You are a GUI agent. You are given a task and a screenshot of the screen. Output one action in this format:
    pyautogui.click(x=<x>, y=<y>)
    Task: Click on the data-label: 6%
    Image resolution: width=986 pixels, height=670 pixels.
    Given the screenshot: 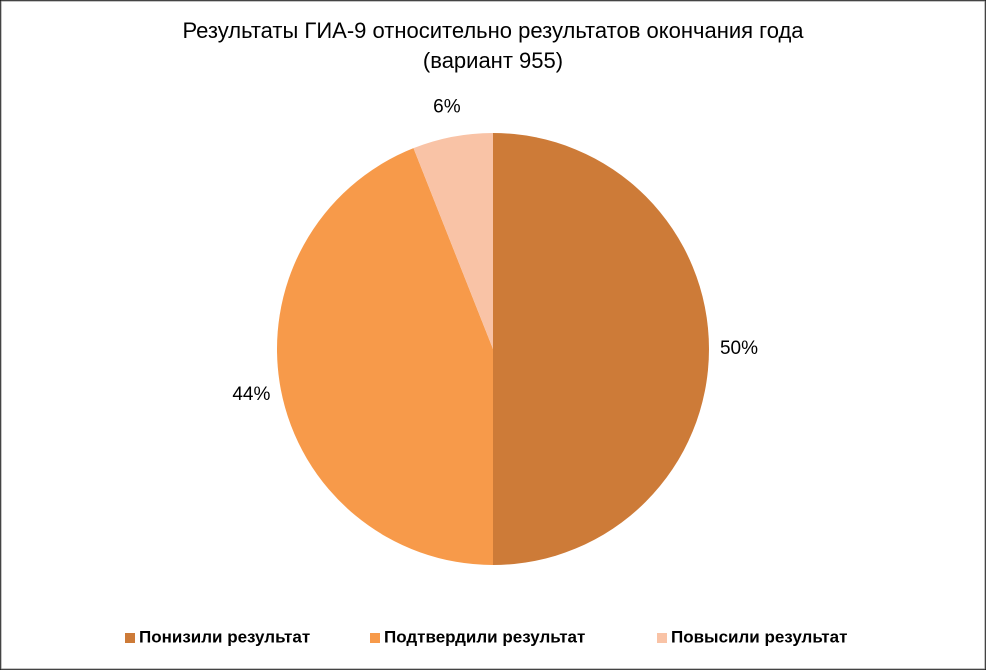 What is the action you would take?
    pyautogui.click(x=447, y=106)
    